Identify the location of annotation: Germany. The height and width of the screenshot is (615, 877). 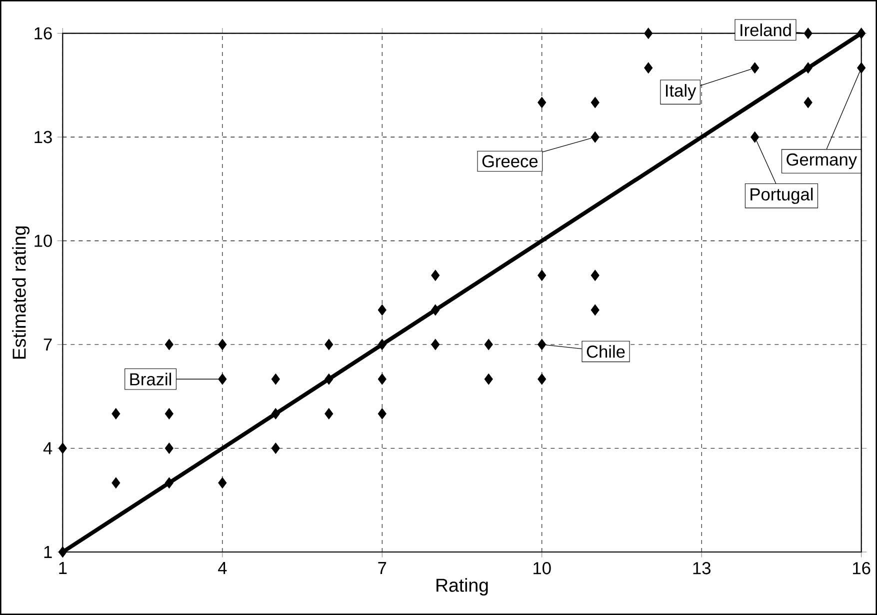
(822, 161).